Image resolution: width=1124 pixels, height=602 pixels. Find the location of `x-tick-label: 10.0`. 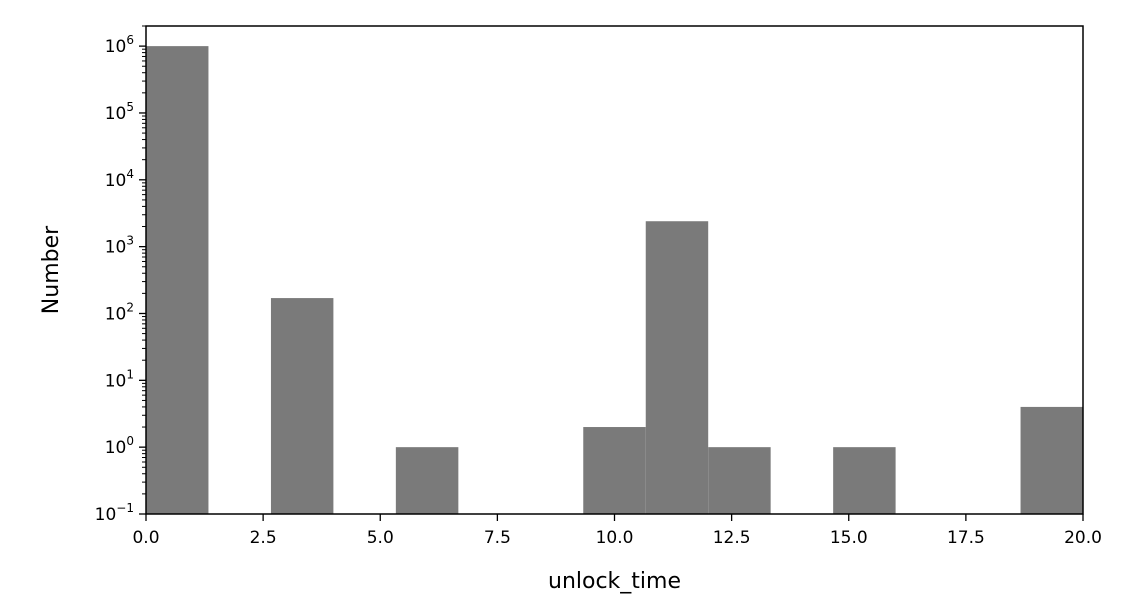

x-tick-label: 10.0 is located at coordinates (615, 538).